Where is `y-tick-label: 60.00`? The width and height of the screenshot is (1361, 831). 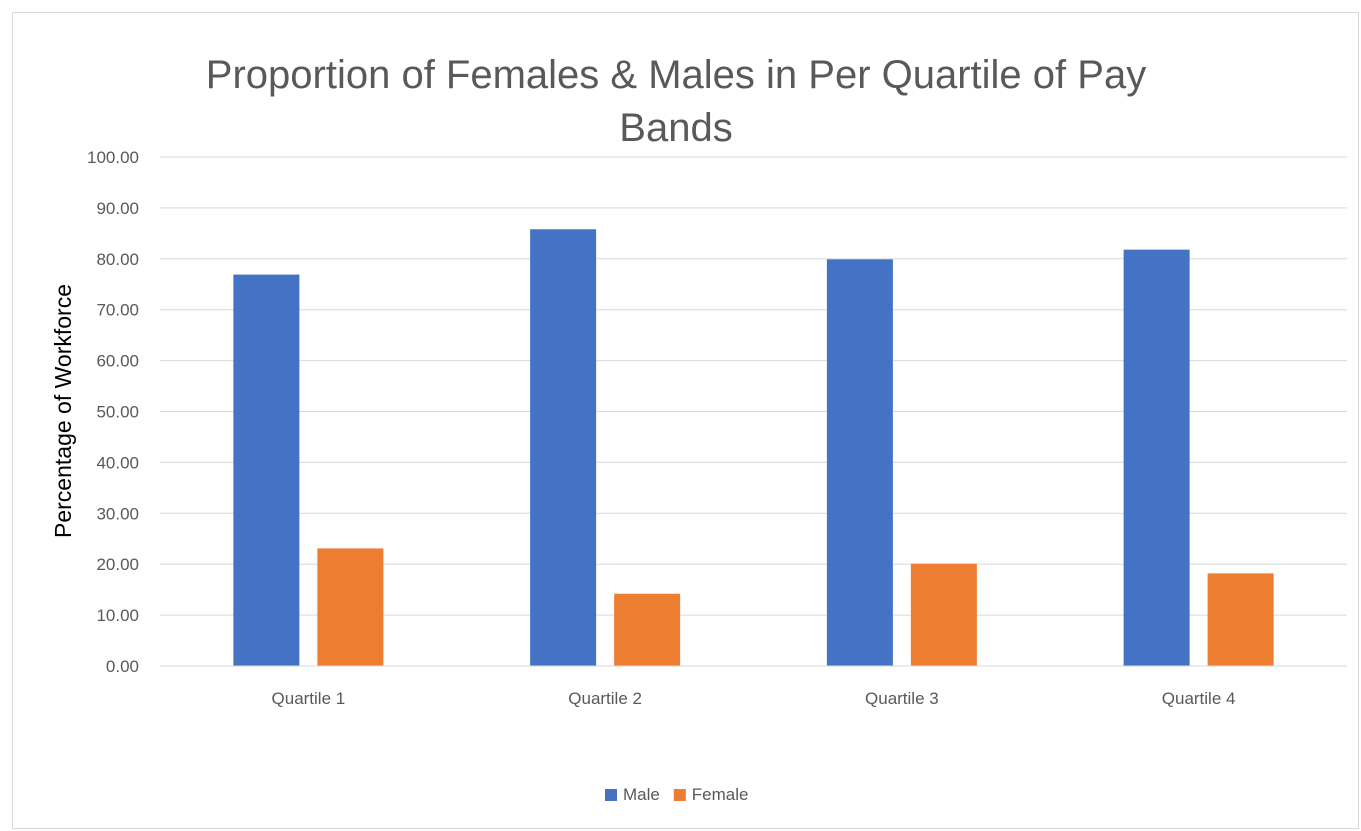 y-tick-label: 60.00 is located at coordinates (117, 361).